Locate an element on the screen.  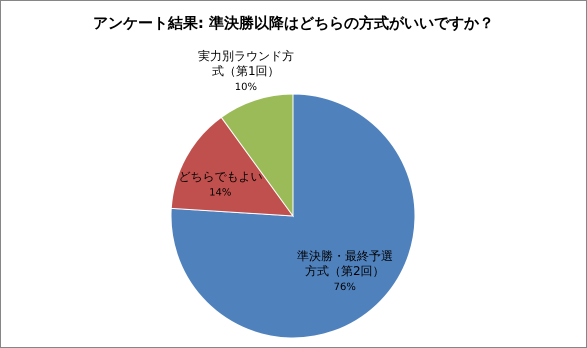
data-label: 14% is located at coordinates (220, 193).